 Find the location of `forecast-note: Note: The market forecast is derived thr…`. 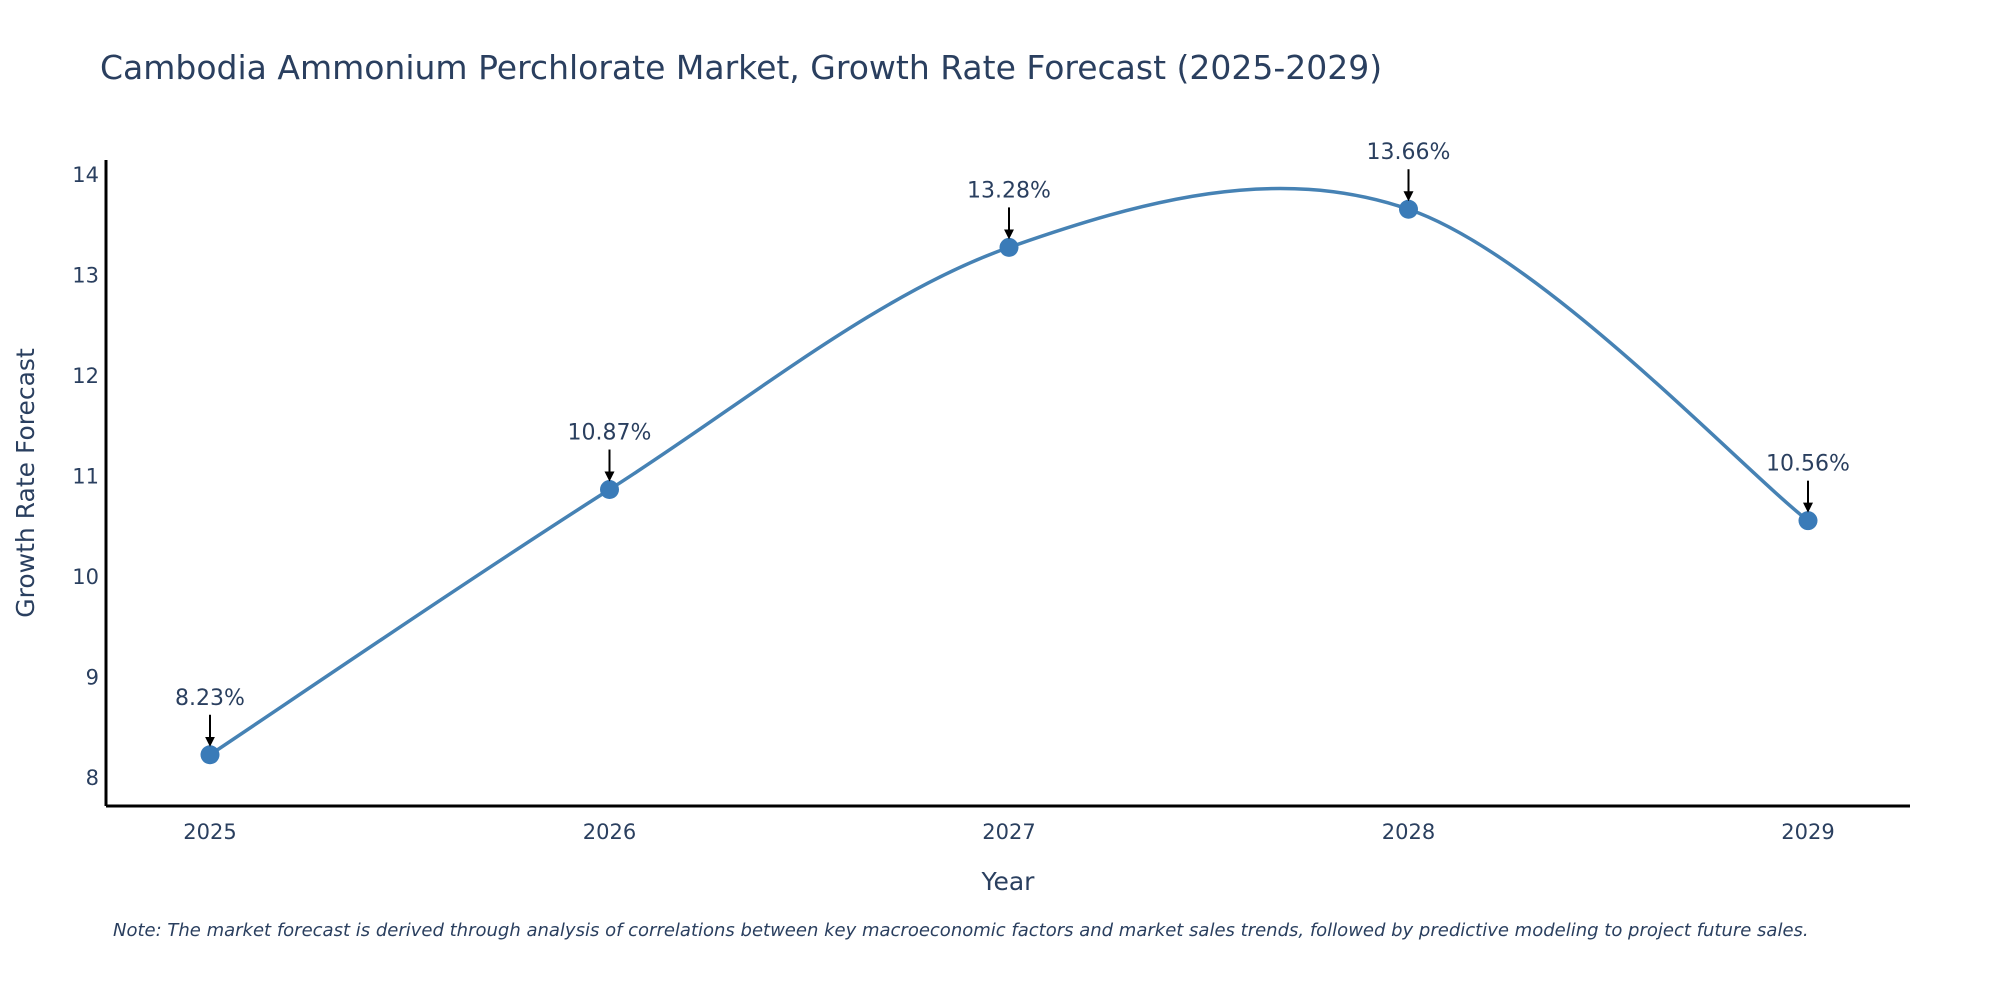

forecast-note: Note: The market forecast is derived thr… is located at coordinates (961, 930).